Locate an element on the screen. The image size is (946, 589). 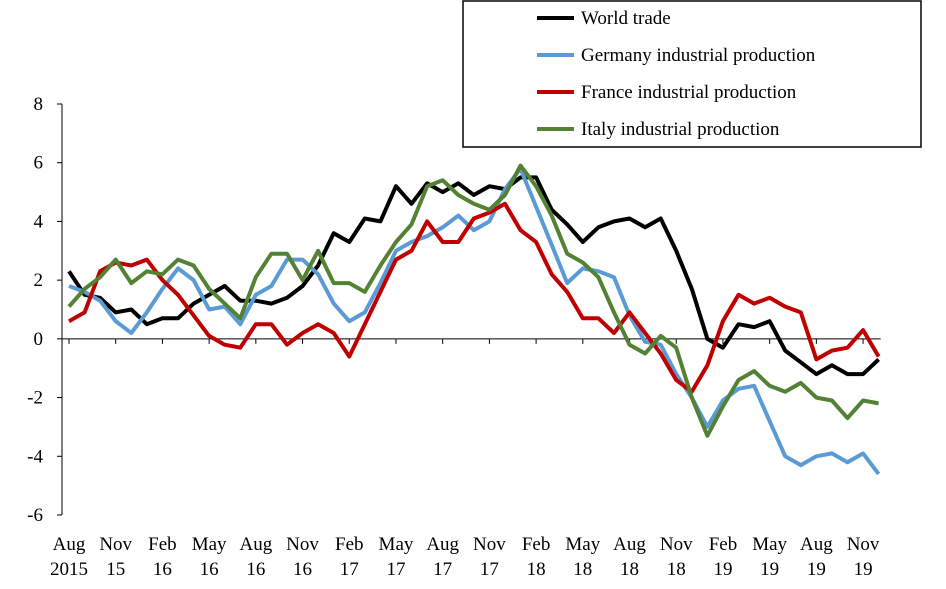
y-tick-label: -4 is located at coordinates (35, 456).